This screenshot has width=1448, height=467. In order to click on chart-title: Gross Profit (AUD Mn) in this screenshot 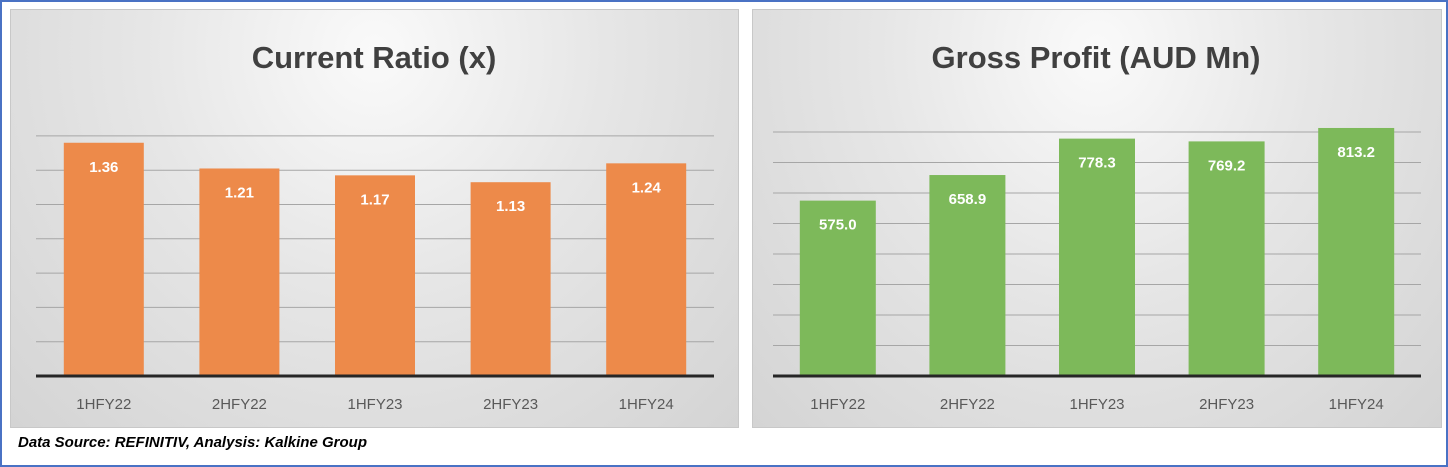, I will do `click(1096, 57)`.